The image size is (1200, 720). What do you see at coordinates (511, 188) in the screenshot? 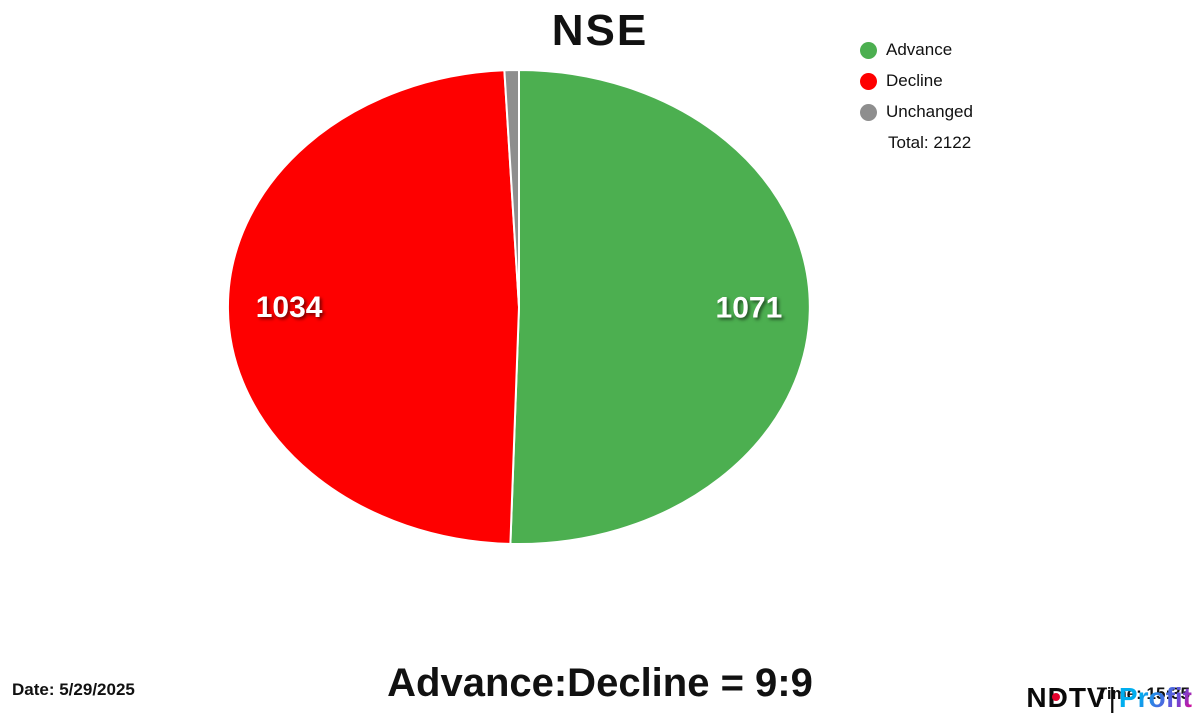
I see `pie-slice-unchanged` at bounding box center [511, 188].